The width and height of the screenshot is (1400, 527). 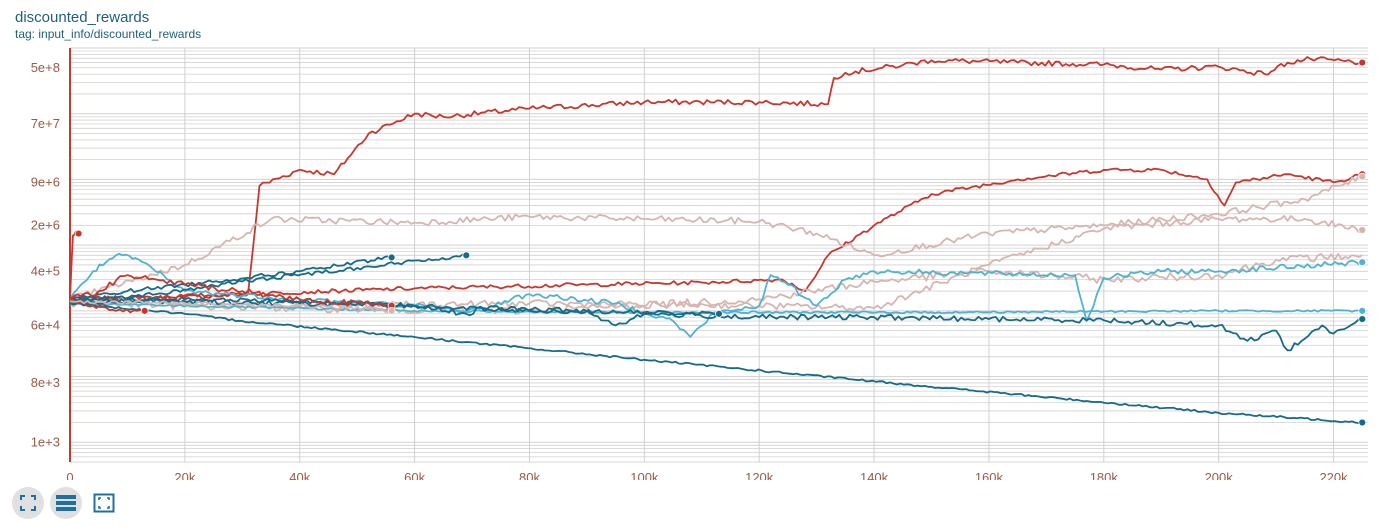 I want to click on x-tick-label: 40k, so click(x=299, y=475).